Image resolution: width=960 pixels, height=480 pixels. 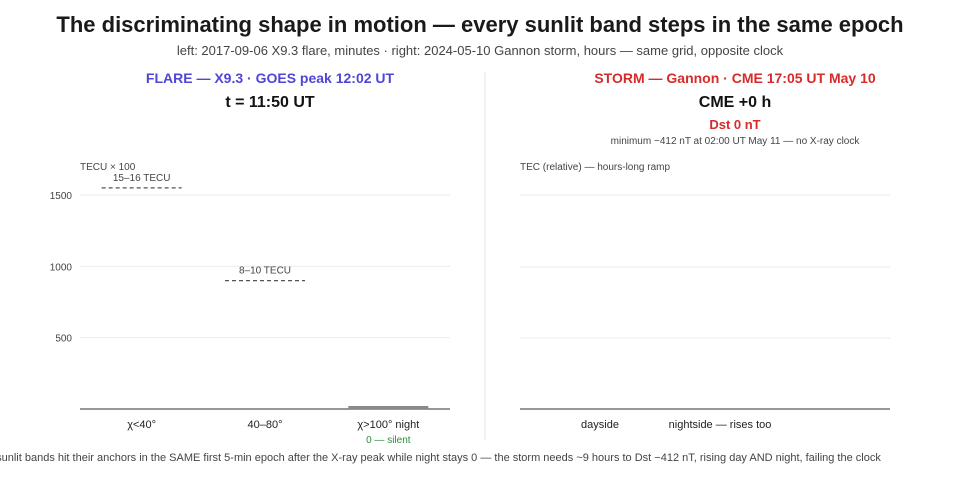 I want to click on flare-category-label-0: χ<40°, so click(x=141, y=425).